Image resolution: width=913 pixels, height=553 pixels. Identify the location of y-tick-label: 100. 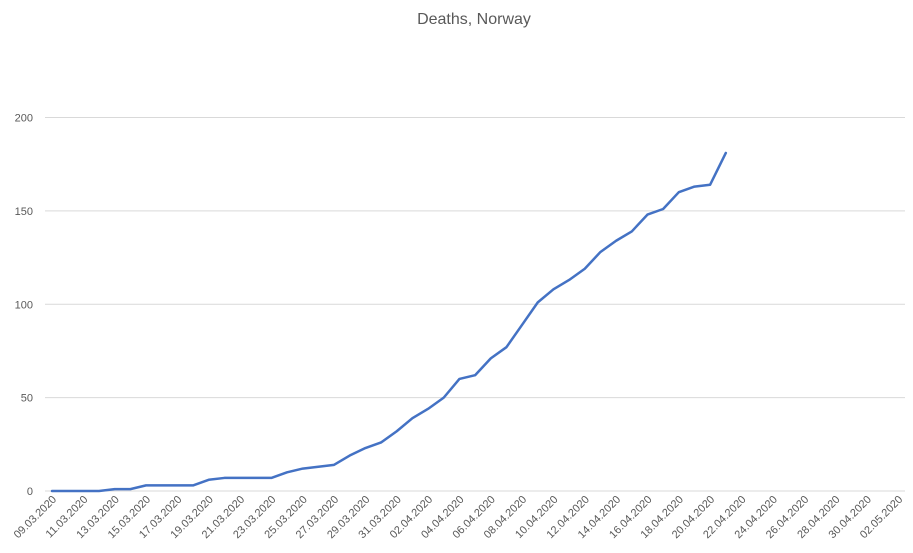
(24, 305).